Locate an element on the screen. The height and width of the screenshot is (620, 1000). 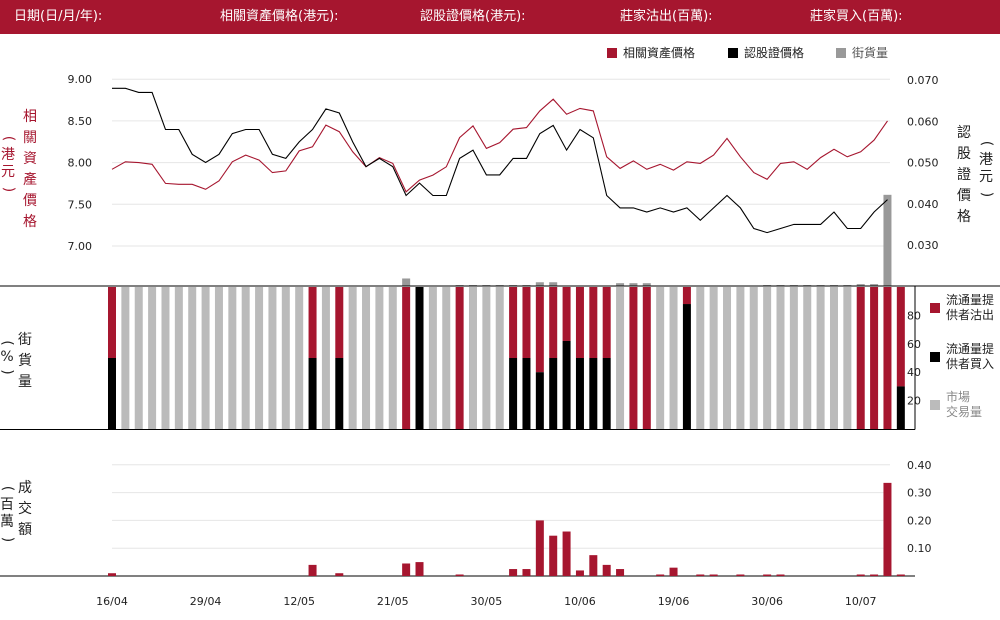
legend-warrant-label: 認股證價格 is located at coordinates (774, 53).